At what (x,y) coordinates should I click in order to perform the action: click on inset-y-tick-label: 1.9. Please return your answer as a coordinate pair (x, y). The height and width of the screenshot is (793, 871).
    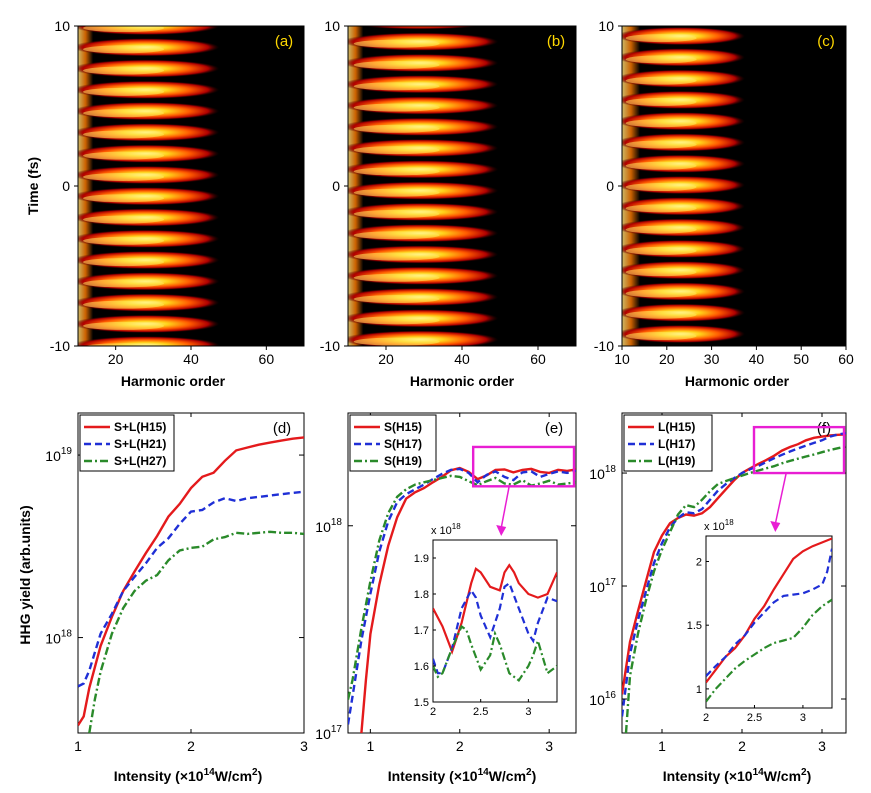
    Looking at the image, I should click on (421, 559).